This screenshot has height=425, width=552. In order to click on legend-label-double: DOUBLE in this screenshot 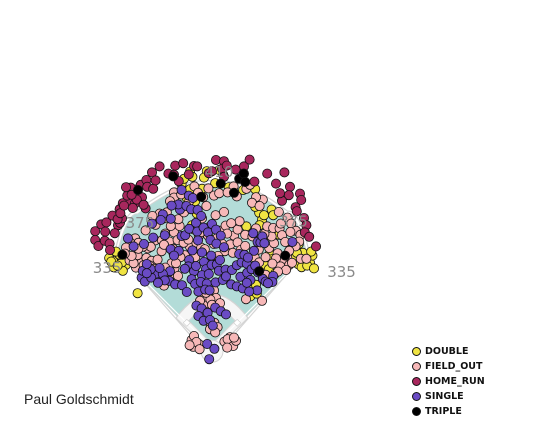, I will do `click(447, 351)`.